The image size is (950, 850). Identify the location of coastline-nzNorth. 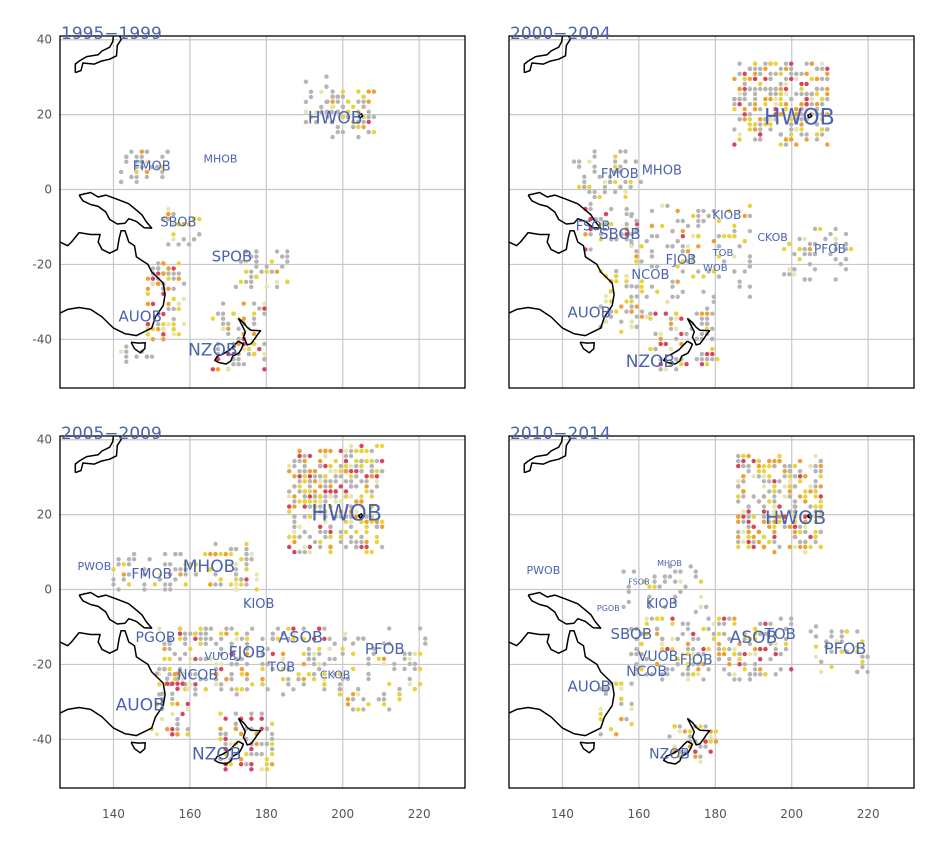
(698, 331).